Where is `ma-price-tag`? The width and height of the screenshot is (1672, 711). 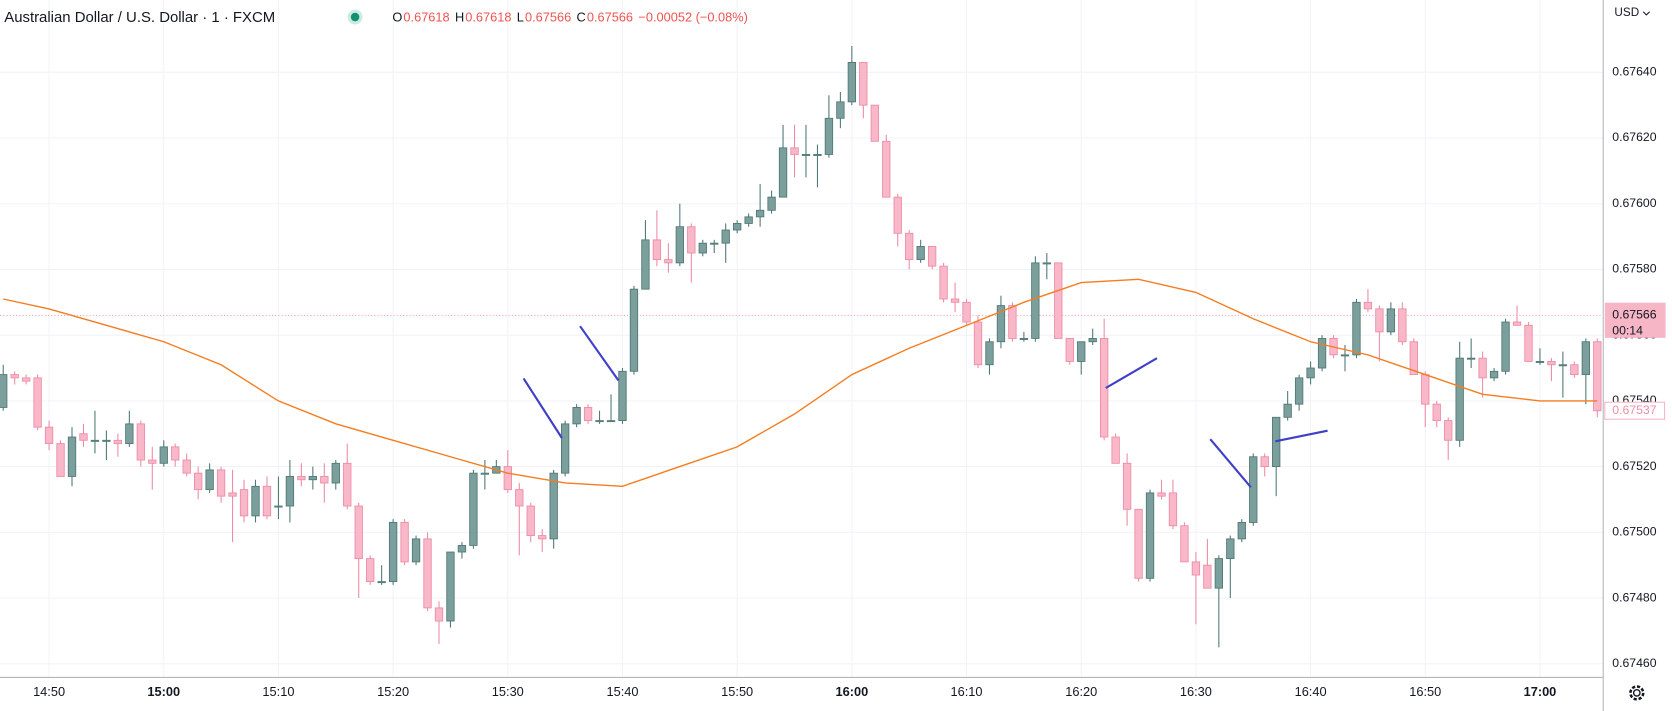
ma-price-tag is located at coordinates (1635, 410).